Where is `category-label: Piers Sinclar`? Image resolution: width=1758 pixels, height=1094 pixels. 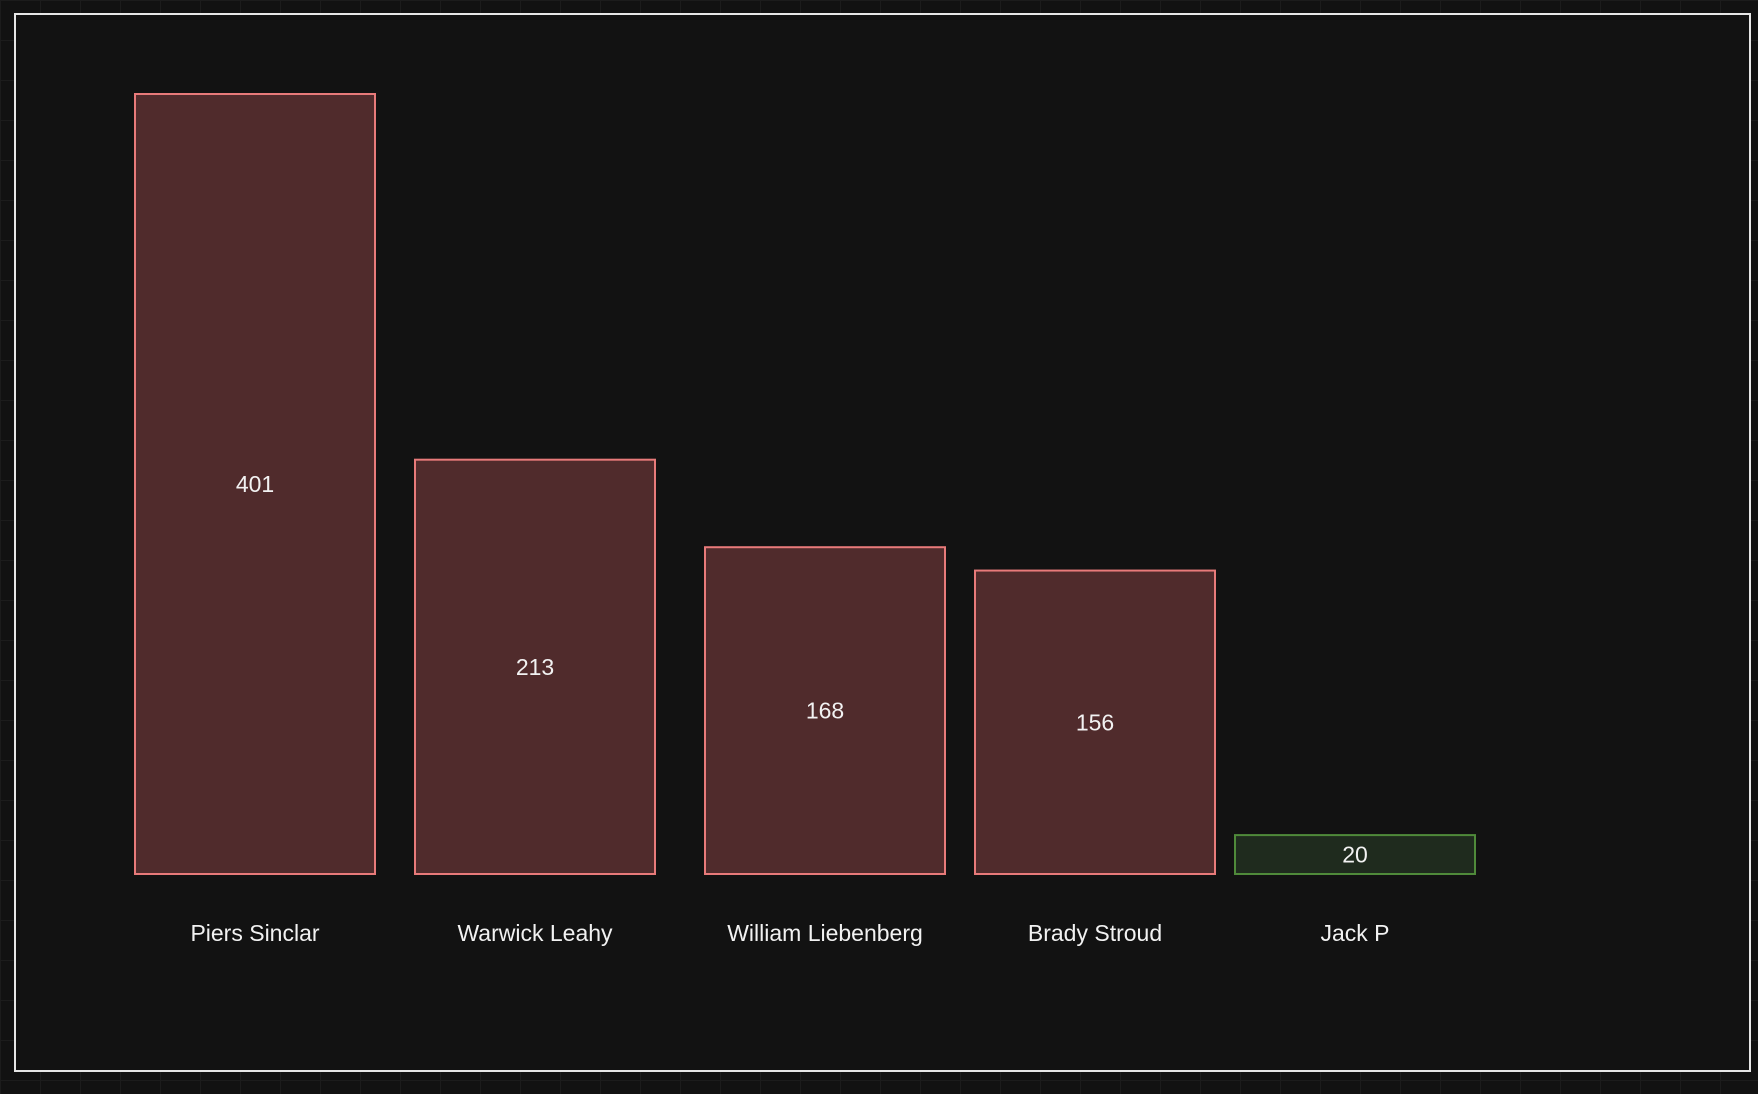
category-label: Piers Sinclar is located at coordinates (254, 933).